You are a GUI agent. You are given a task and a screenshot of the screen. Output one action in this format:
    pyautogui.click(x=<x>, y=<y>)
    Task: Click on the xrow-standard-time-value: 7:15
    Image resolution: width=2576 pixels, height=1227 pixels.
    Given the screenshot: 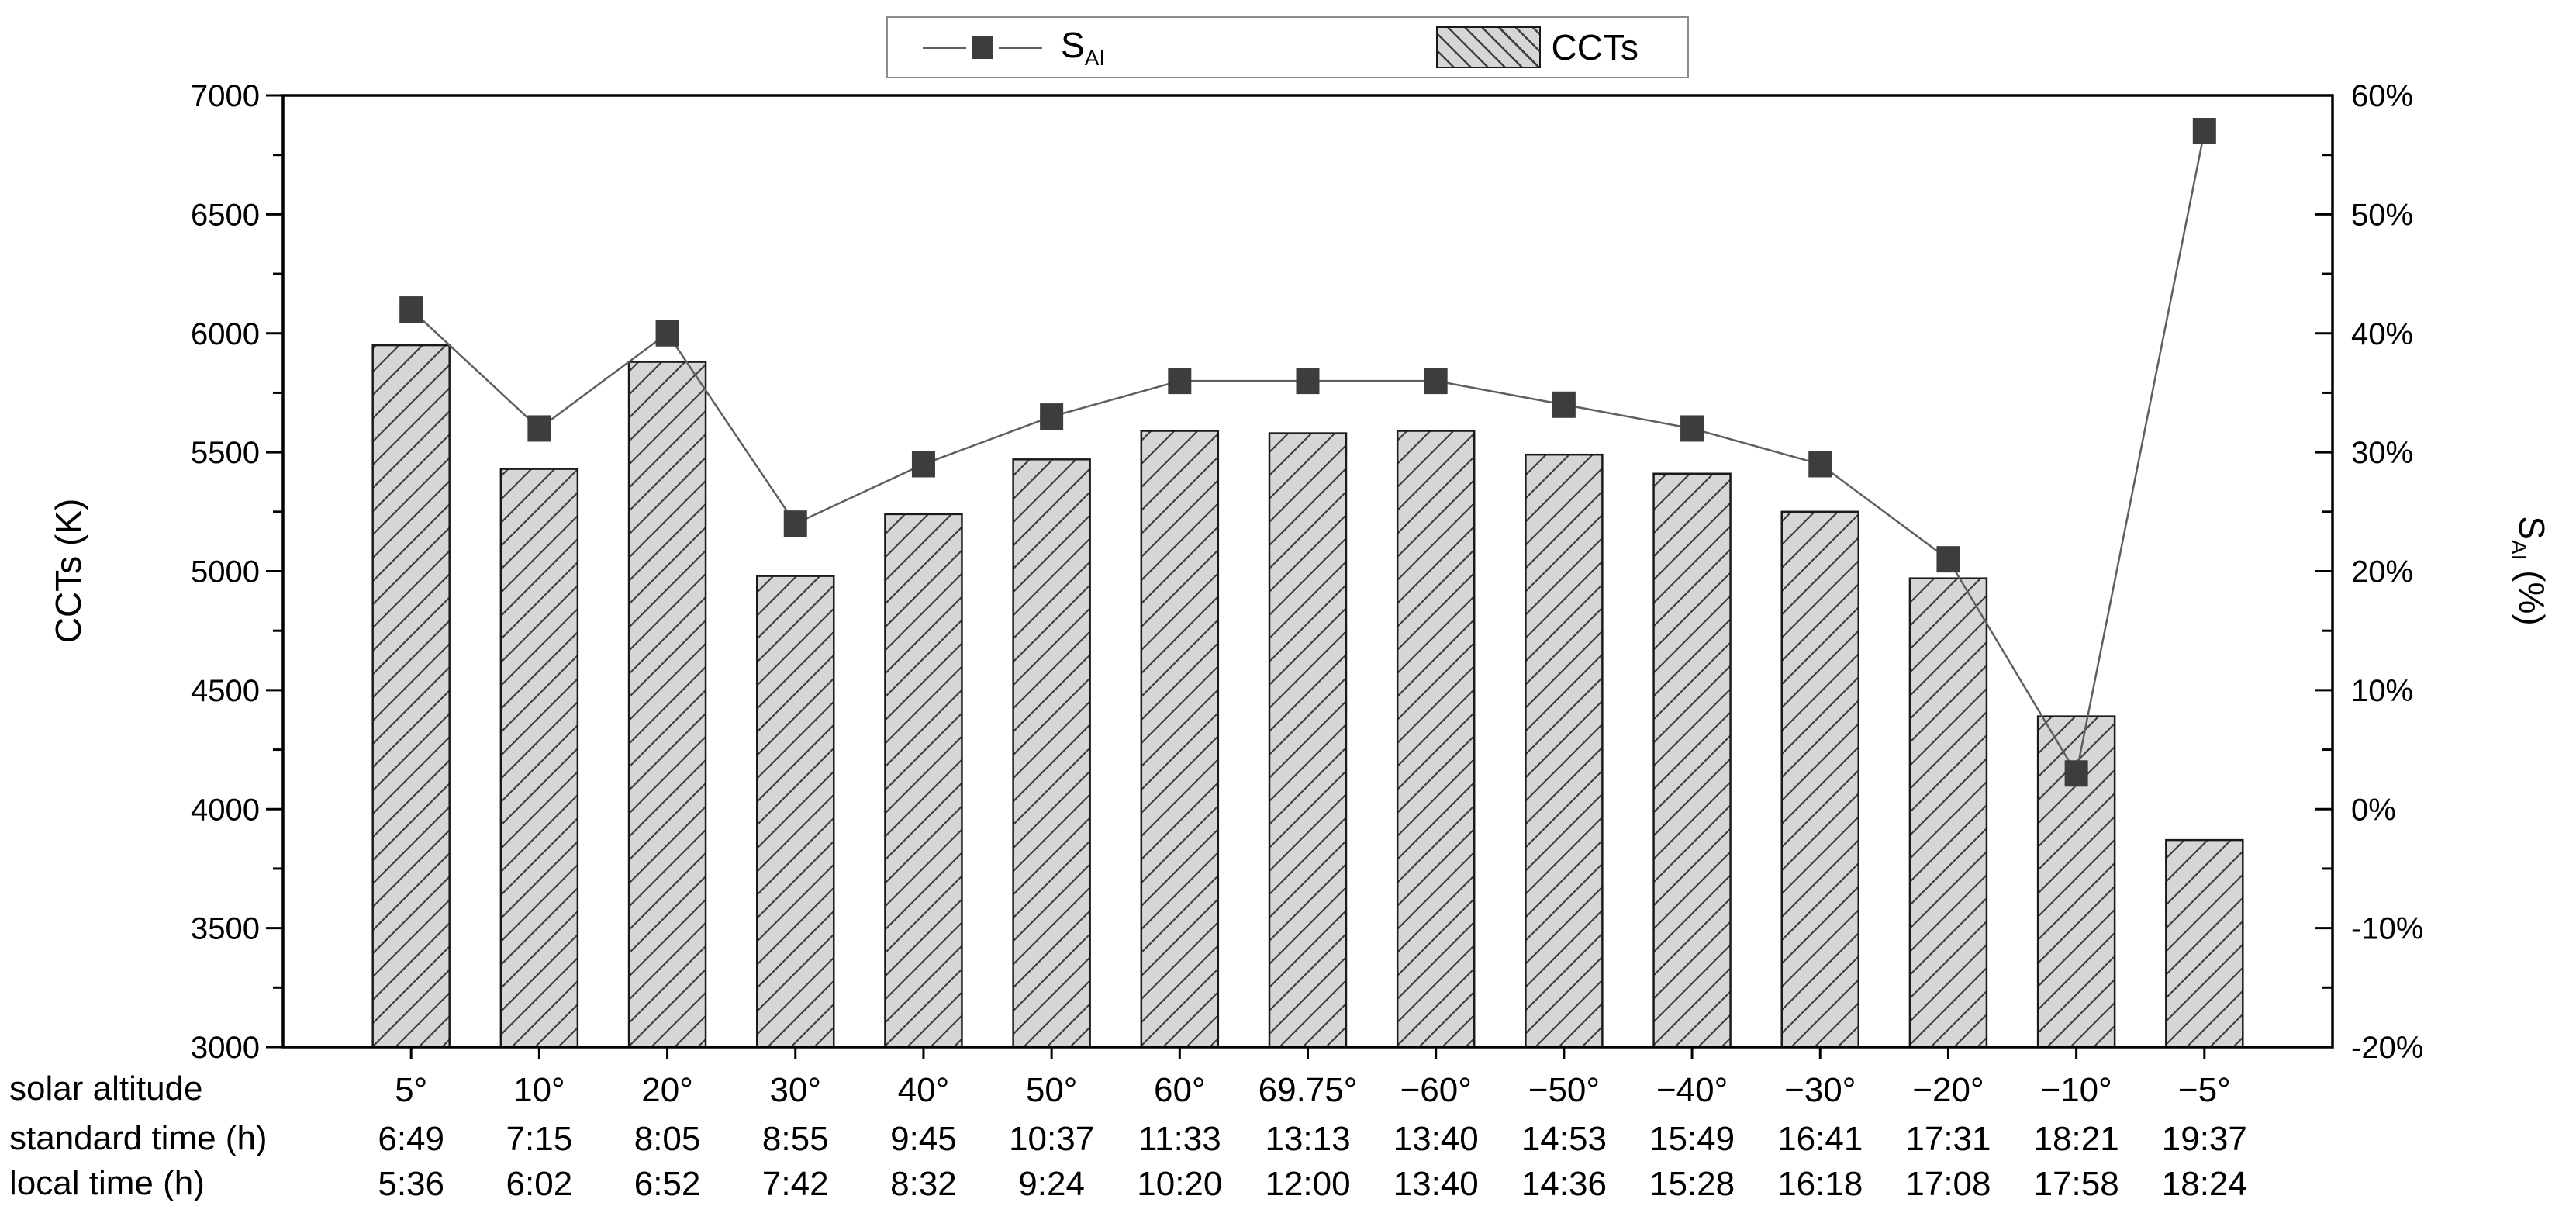 What is the action you would take?
    pyautogui.click(x=539, y=1139)
    